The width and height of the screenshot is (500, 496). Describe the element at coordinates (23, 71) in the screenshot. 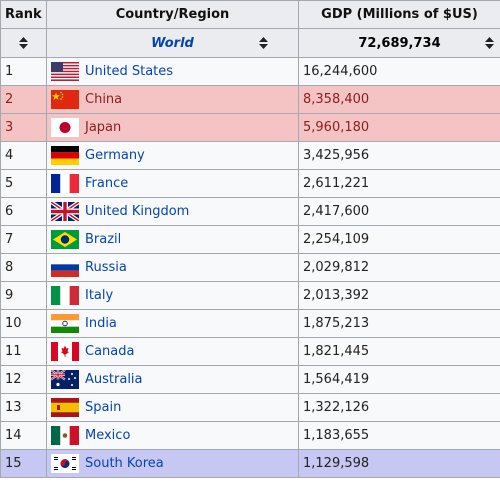

I see `rank-cell: 1` at that location.